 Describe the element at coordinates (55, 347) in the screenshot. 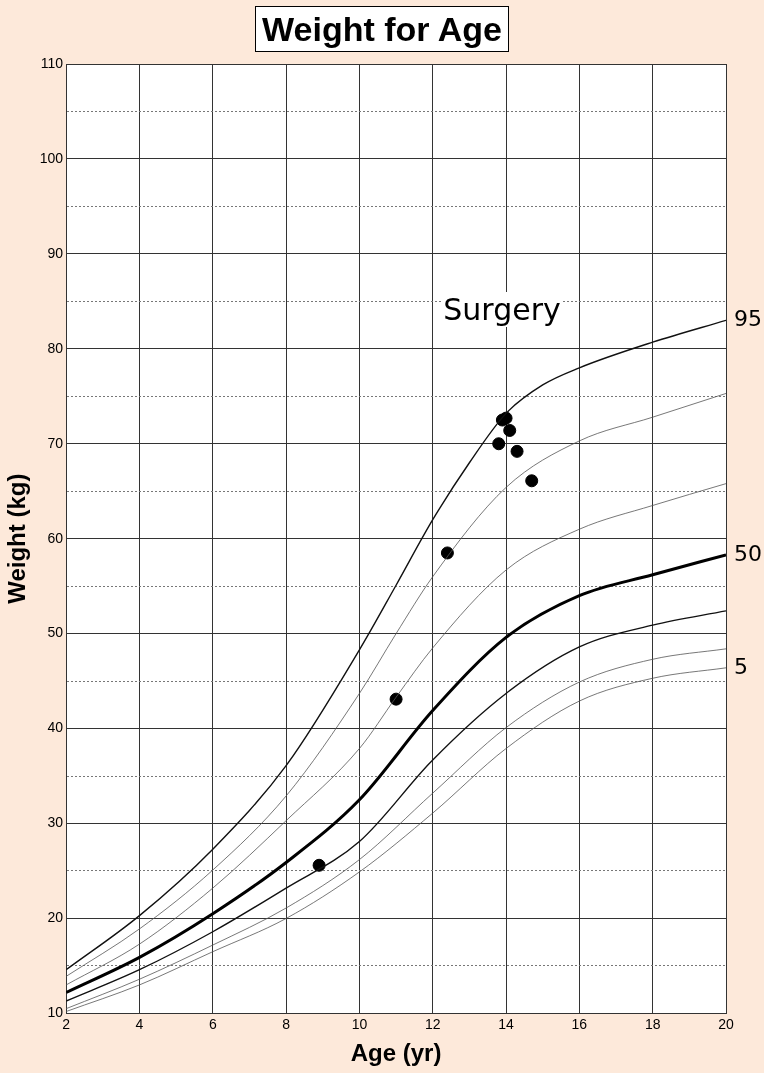

I see `y-tick-label: 80` at that location.